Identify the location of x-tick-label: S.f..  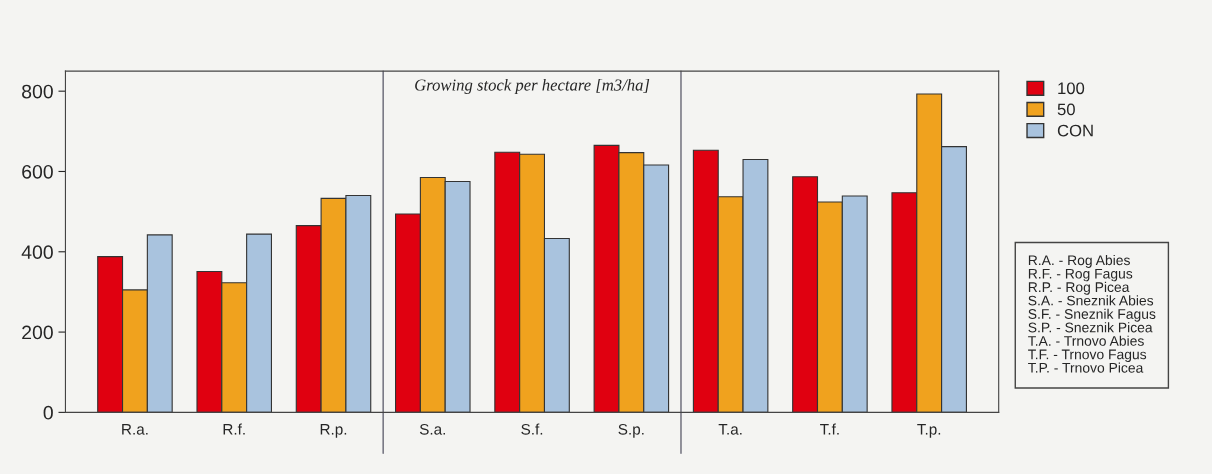
(532, 429).